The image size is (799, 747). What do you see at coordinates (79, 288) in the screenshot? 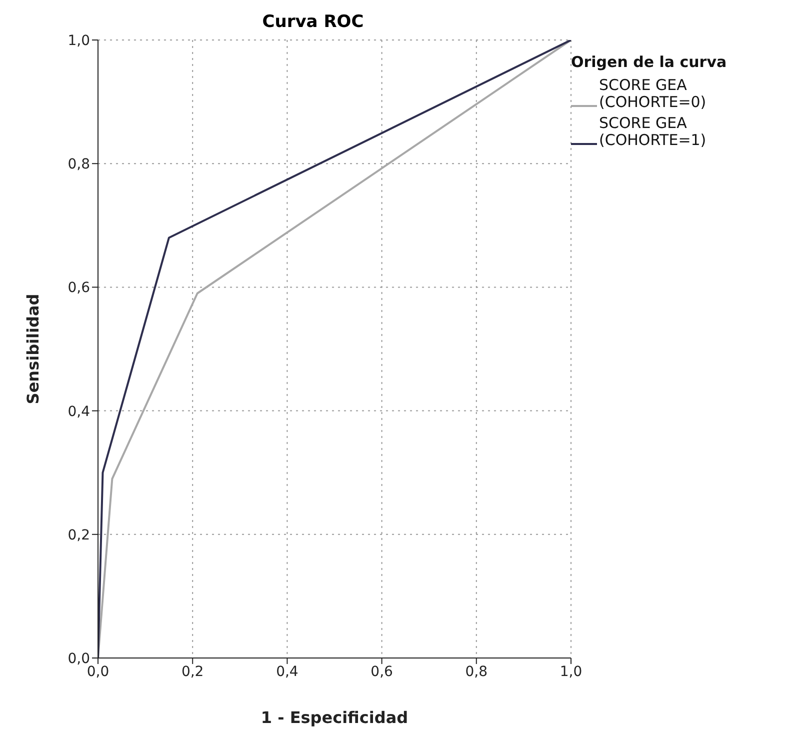
I see `y-tick-label: 0,6` at bounding box center [79, 288].